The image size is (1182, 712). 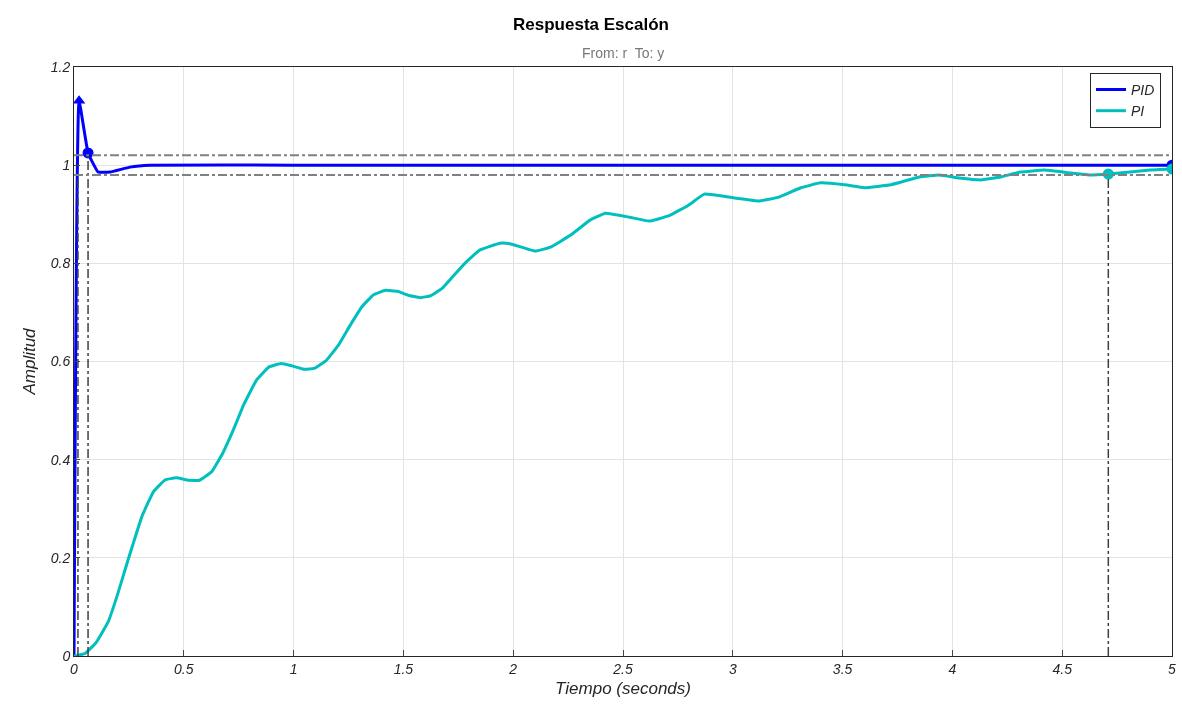 What do you see at coordinates (1062, 668) in the screenshot?
I see `x-tick-label: 4.5` at bounding box center [1062, 668].